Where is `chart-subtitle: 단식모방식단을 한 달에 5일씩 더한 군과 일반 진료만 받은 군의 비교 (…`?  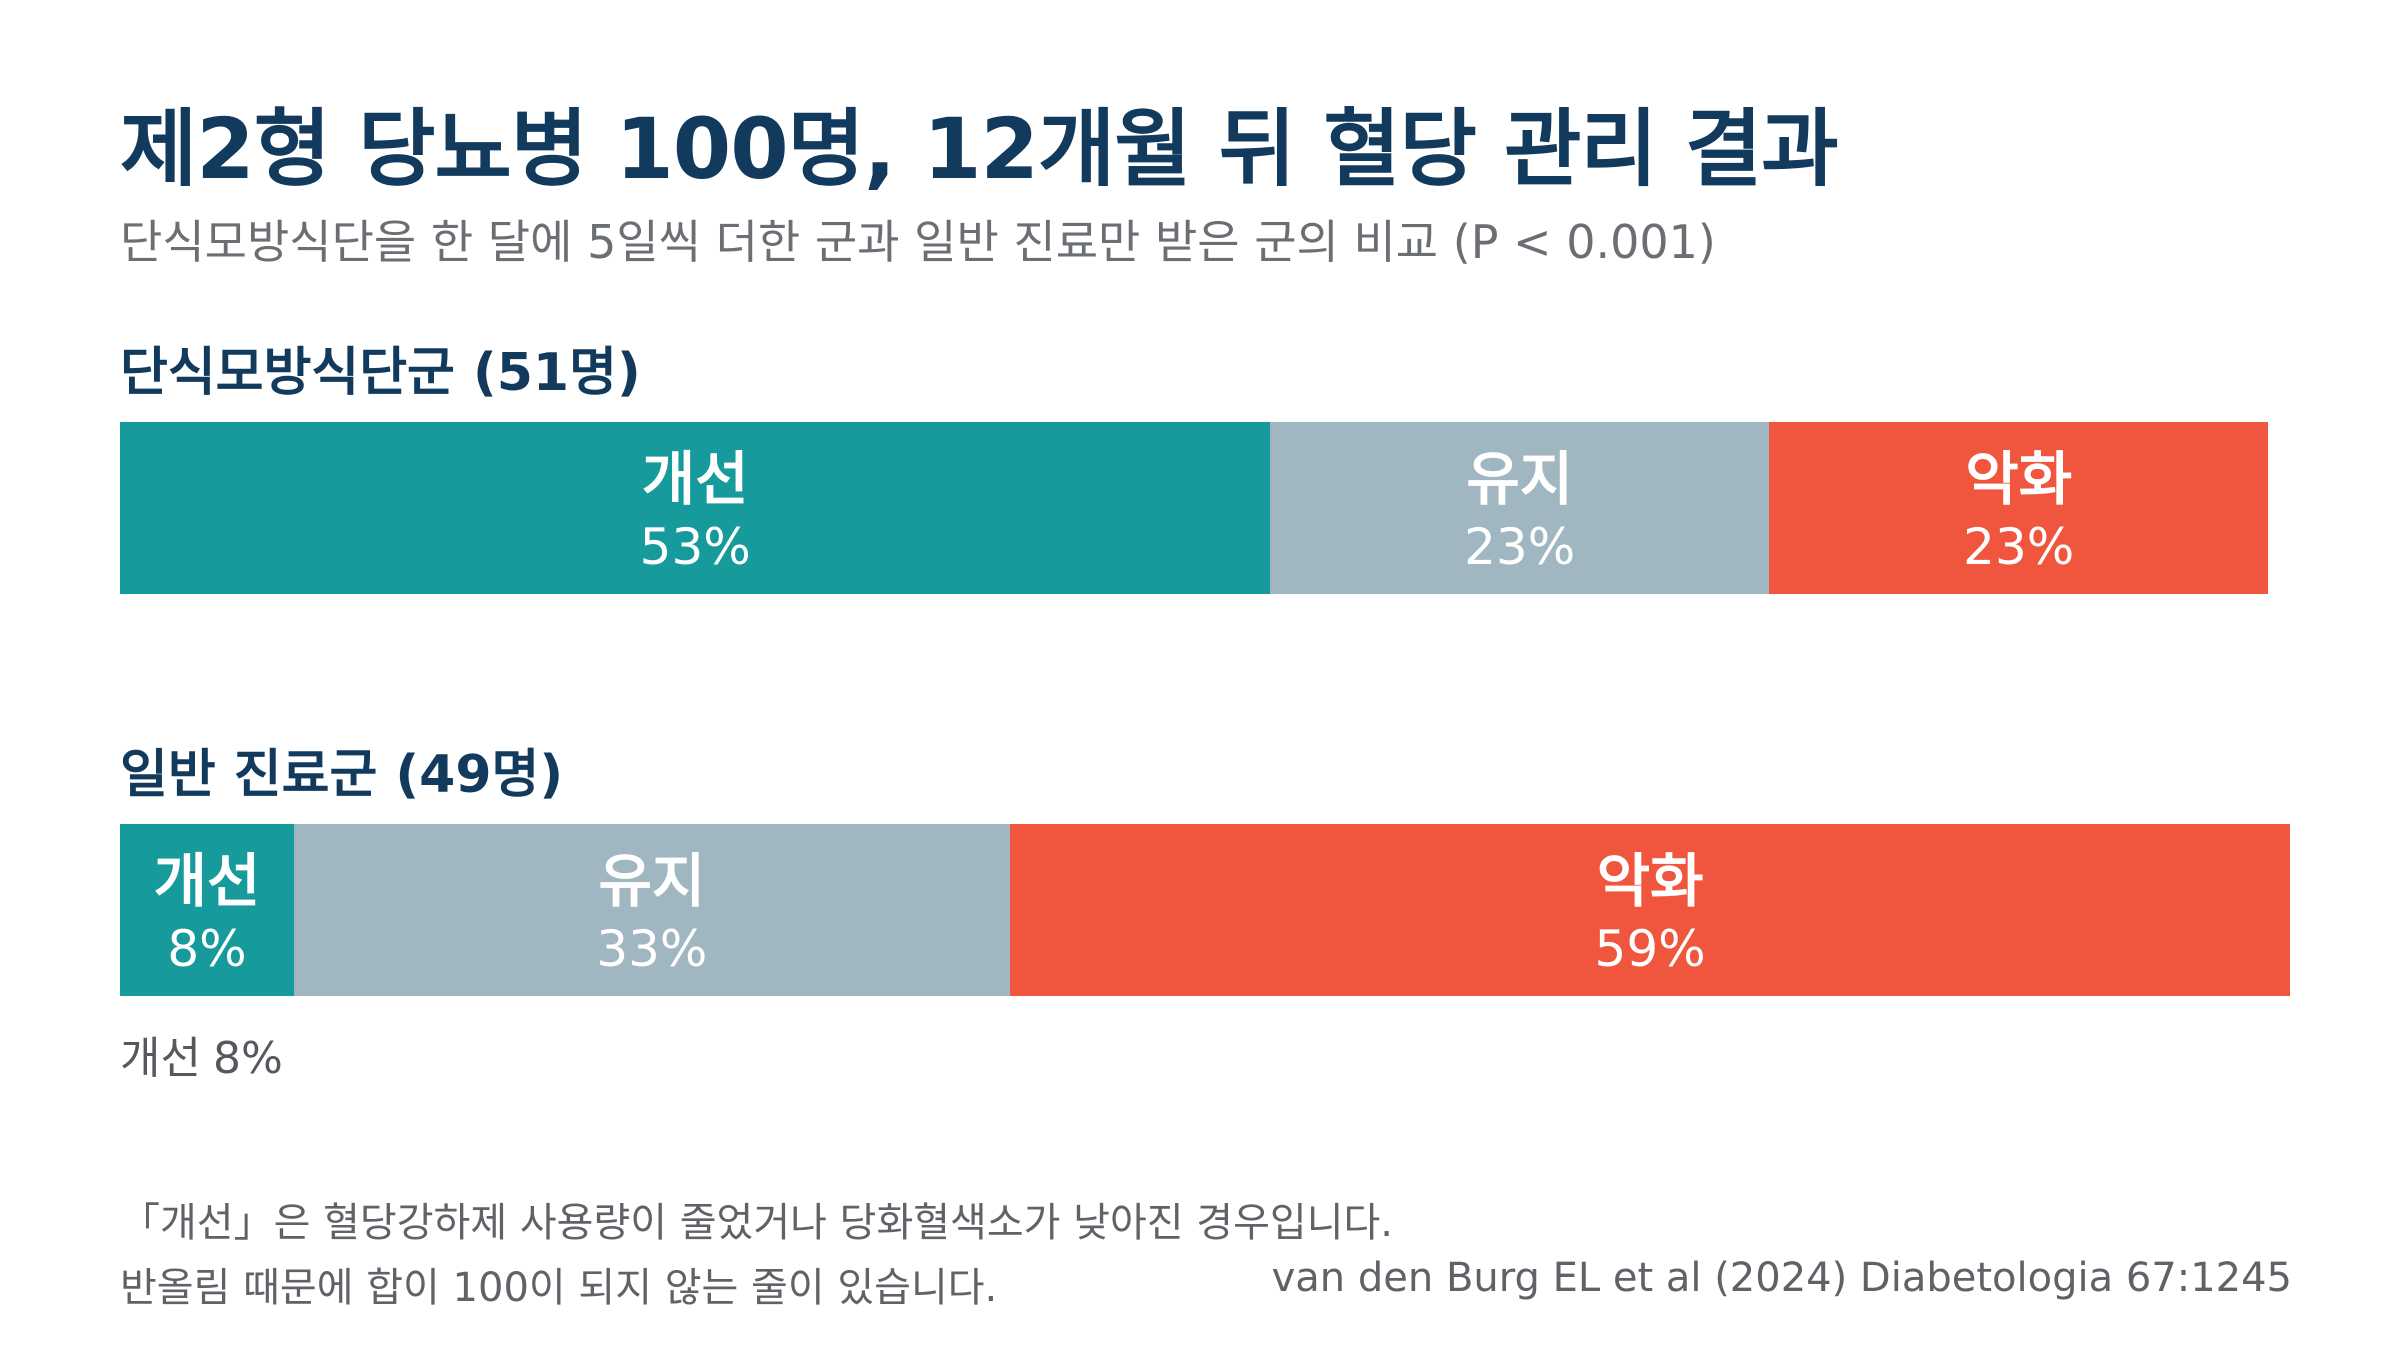 chart-subtitle: 단식모방식단을 한 달에 5일씩 더한 군과 일반 진료만 받은 군의 비교 (… is located at coordinates (918, 242).